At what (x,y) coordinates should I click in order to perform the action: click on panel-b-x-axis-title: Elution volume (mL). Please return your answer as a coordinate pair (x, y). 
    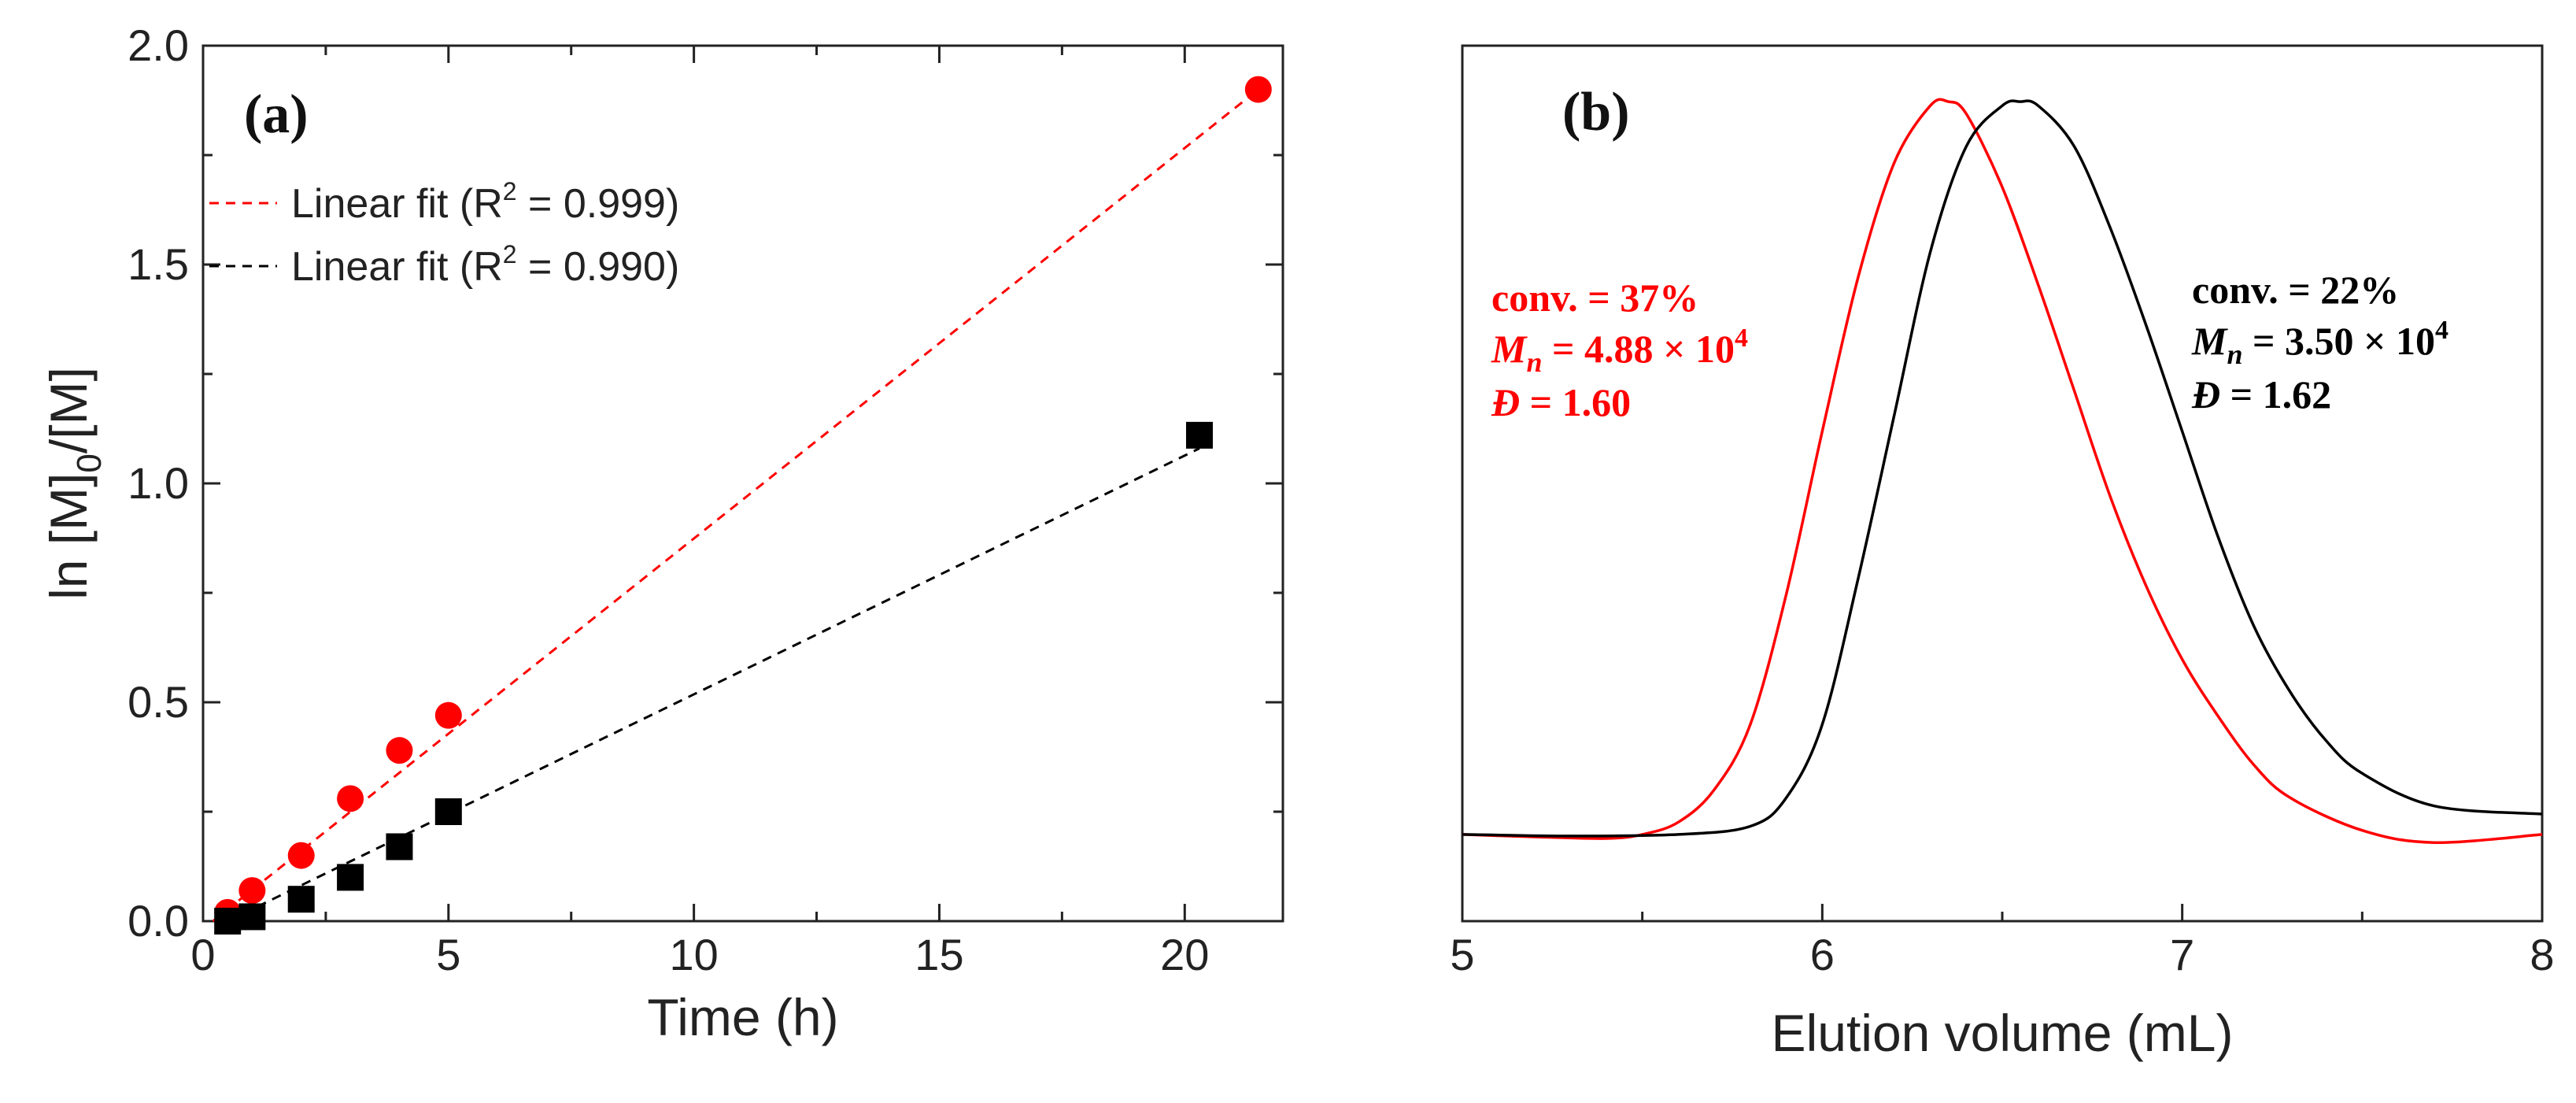
    Looking at the image, I should click on (2003, 1033).